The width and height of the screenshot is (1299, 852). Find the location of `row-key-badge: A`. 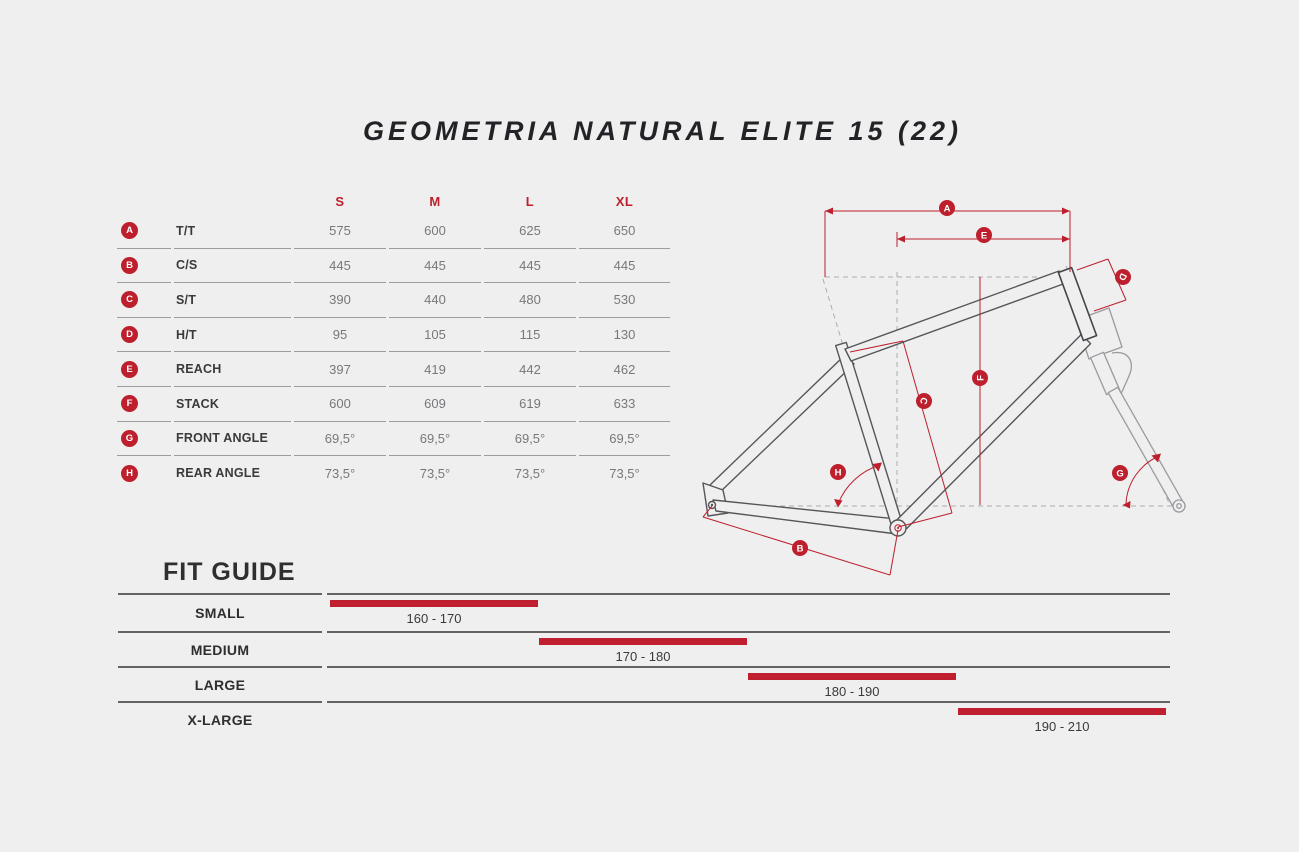

row-key-badge: A is located at coordinates (129, 231).